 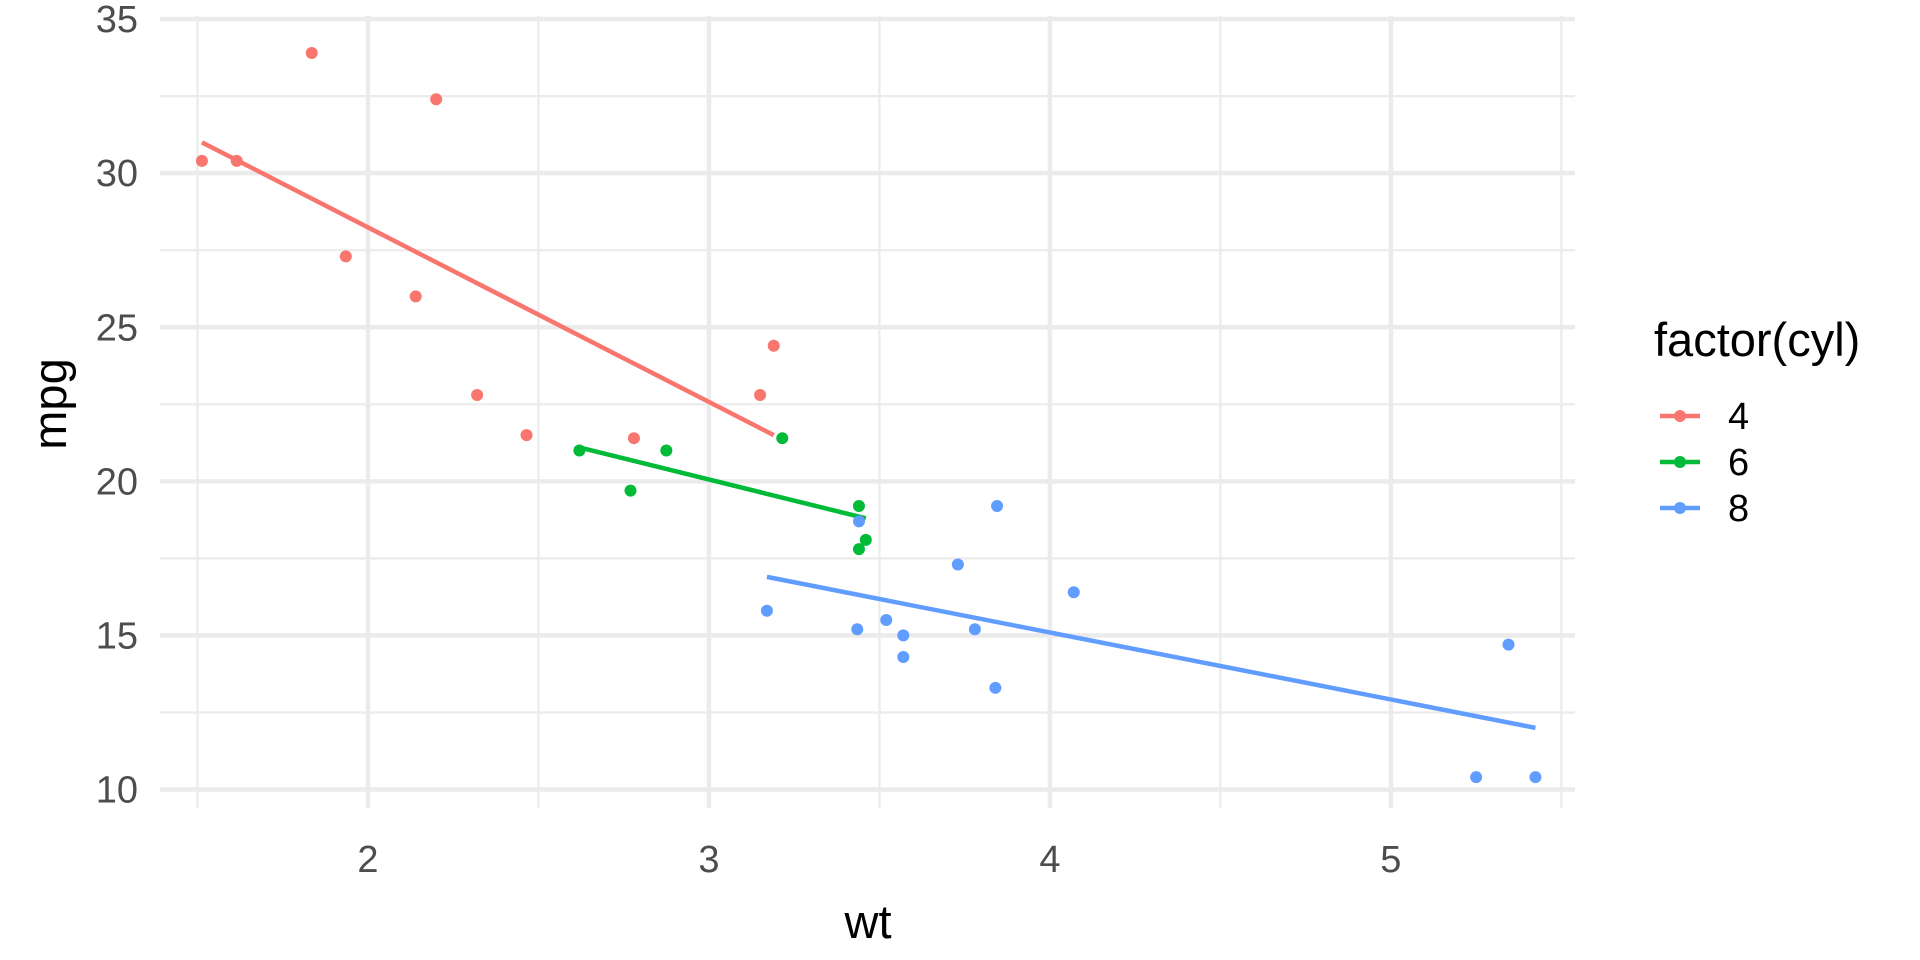 What do you see at coordinates (1757, 339) in the screenshot?
I see `legend-title: factor(cyl)` at bounding box center [1757, 339].